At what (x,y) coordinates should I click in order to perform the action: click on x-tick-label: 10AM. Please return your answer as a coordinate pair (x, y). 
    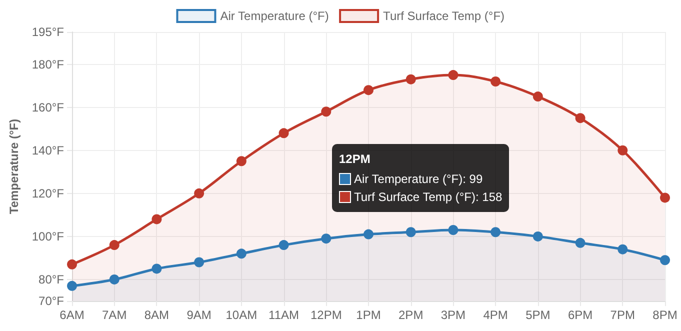
    Looking at the image, I should click on (242, 315).